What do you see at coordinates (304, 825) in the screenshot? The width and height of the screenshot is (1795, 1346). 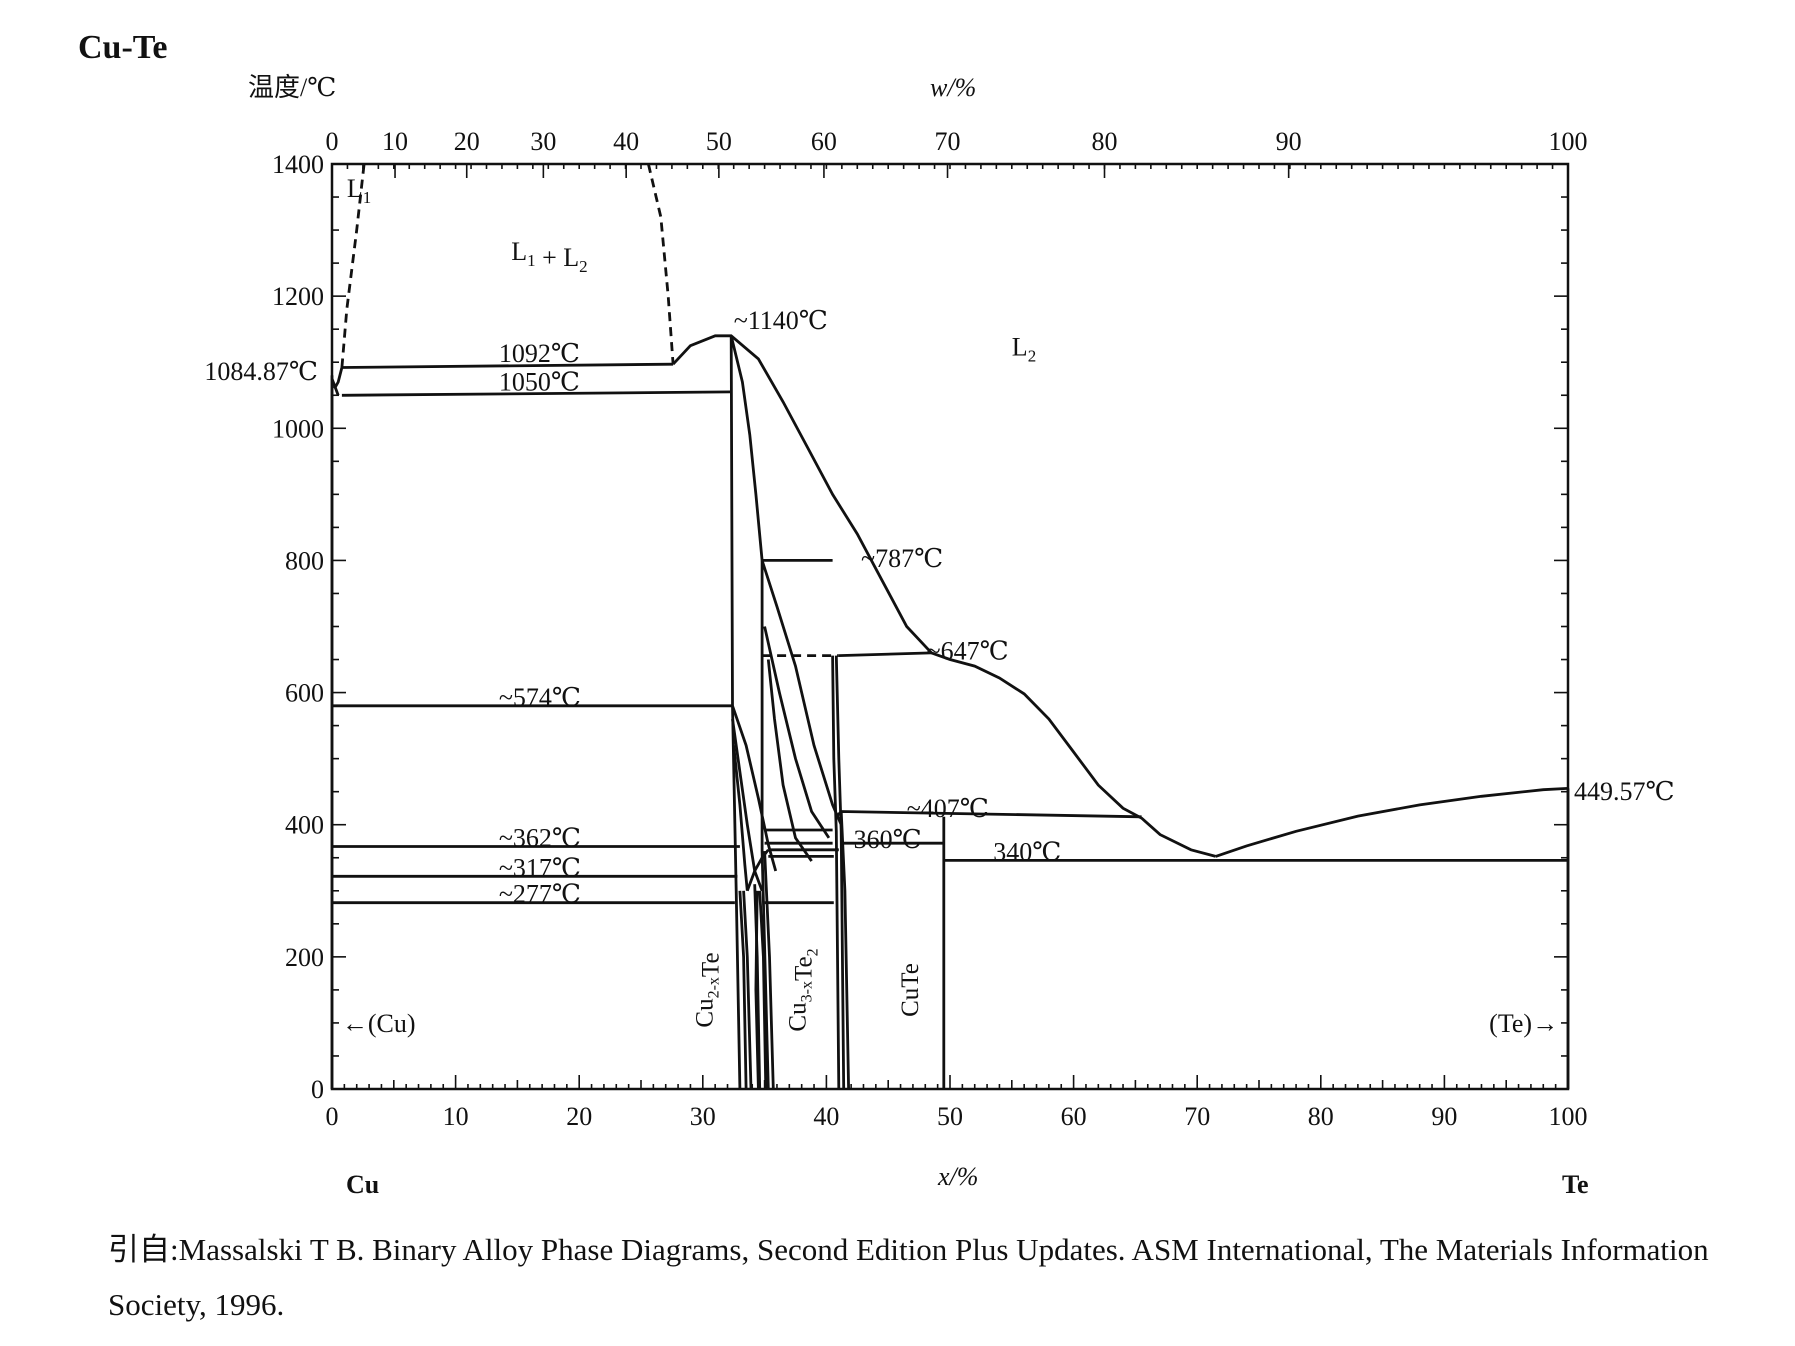 I see `y-tick-label: 400` at bounding box center [304, 825].